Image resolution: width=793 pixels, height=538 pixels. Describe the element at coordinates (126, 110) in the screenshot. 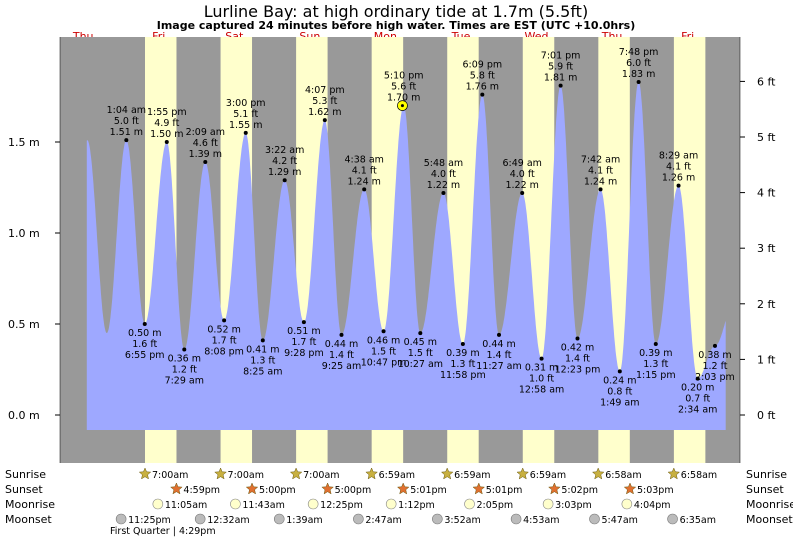

I see `extreme-time: 1:04 am` at that location.